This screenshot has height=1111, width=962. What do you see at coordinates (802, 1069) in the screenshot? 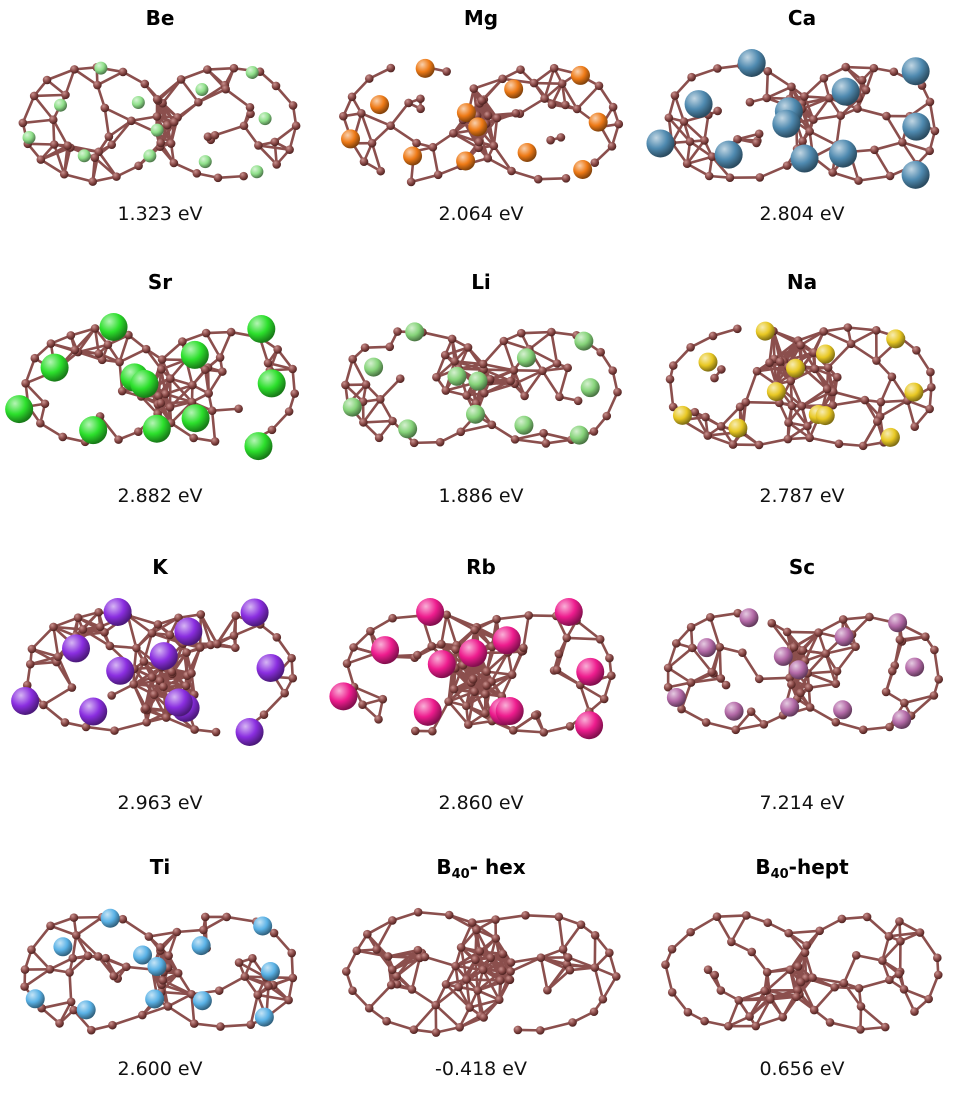
I see `panel-energy: 0.656 eV` at bounding box center [802, 1069].